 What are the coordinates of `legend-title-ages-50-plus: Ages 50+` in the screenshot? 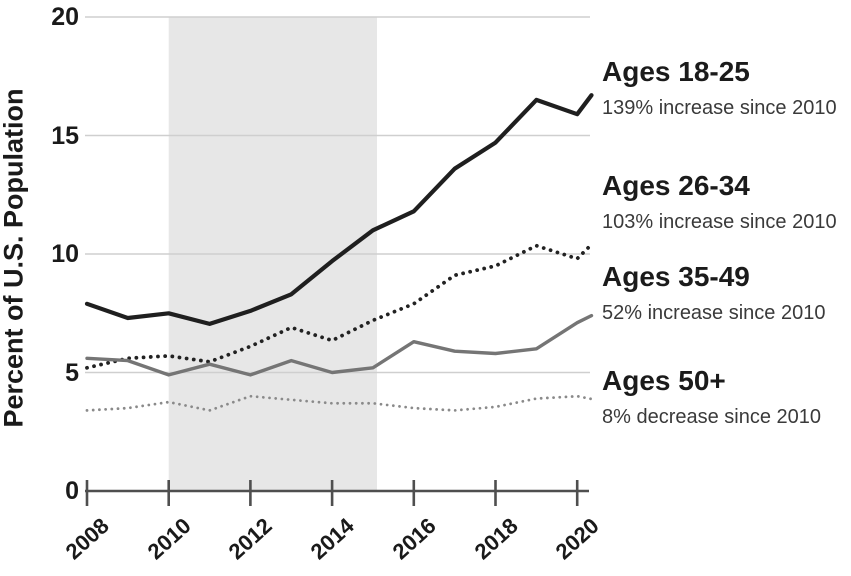 It's located at (664, 380).